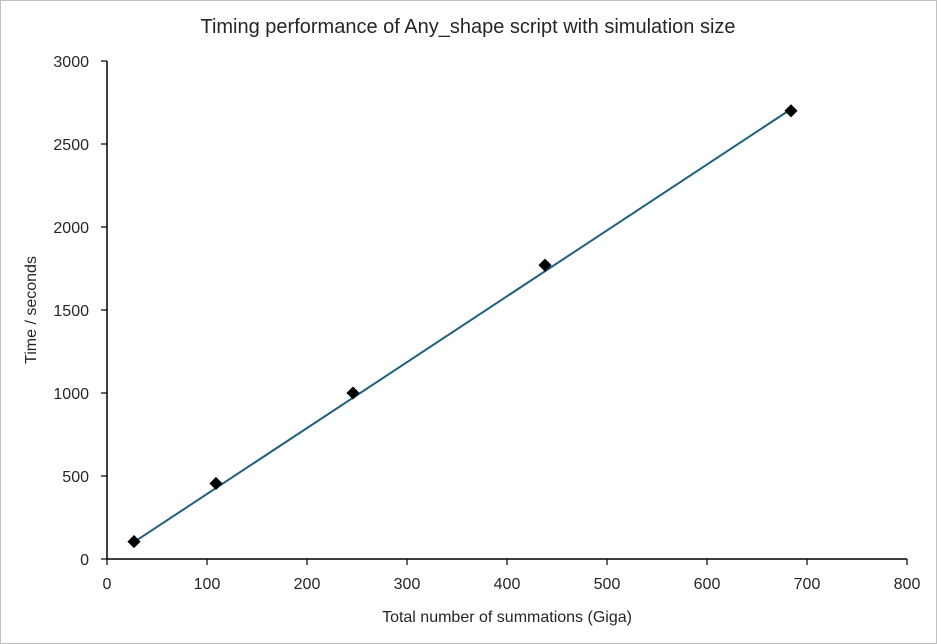 The image size is (937, 644). What do you see at coordinates (907, 584) in the screenshot?
I see `x-tick-label: 800` at bounding box center [907, 584].